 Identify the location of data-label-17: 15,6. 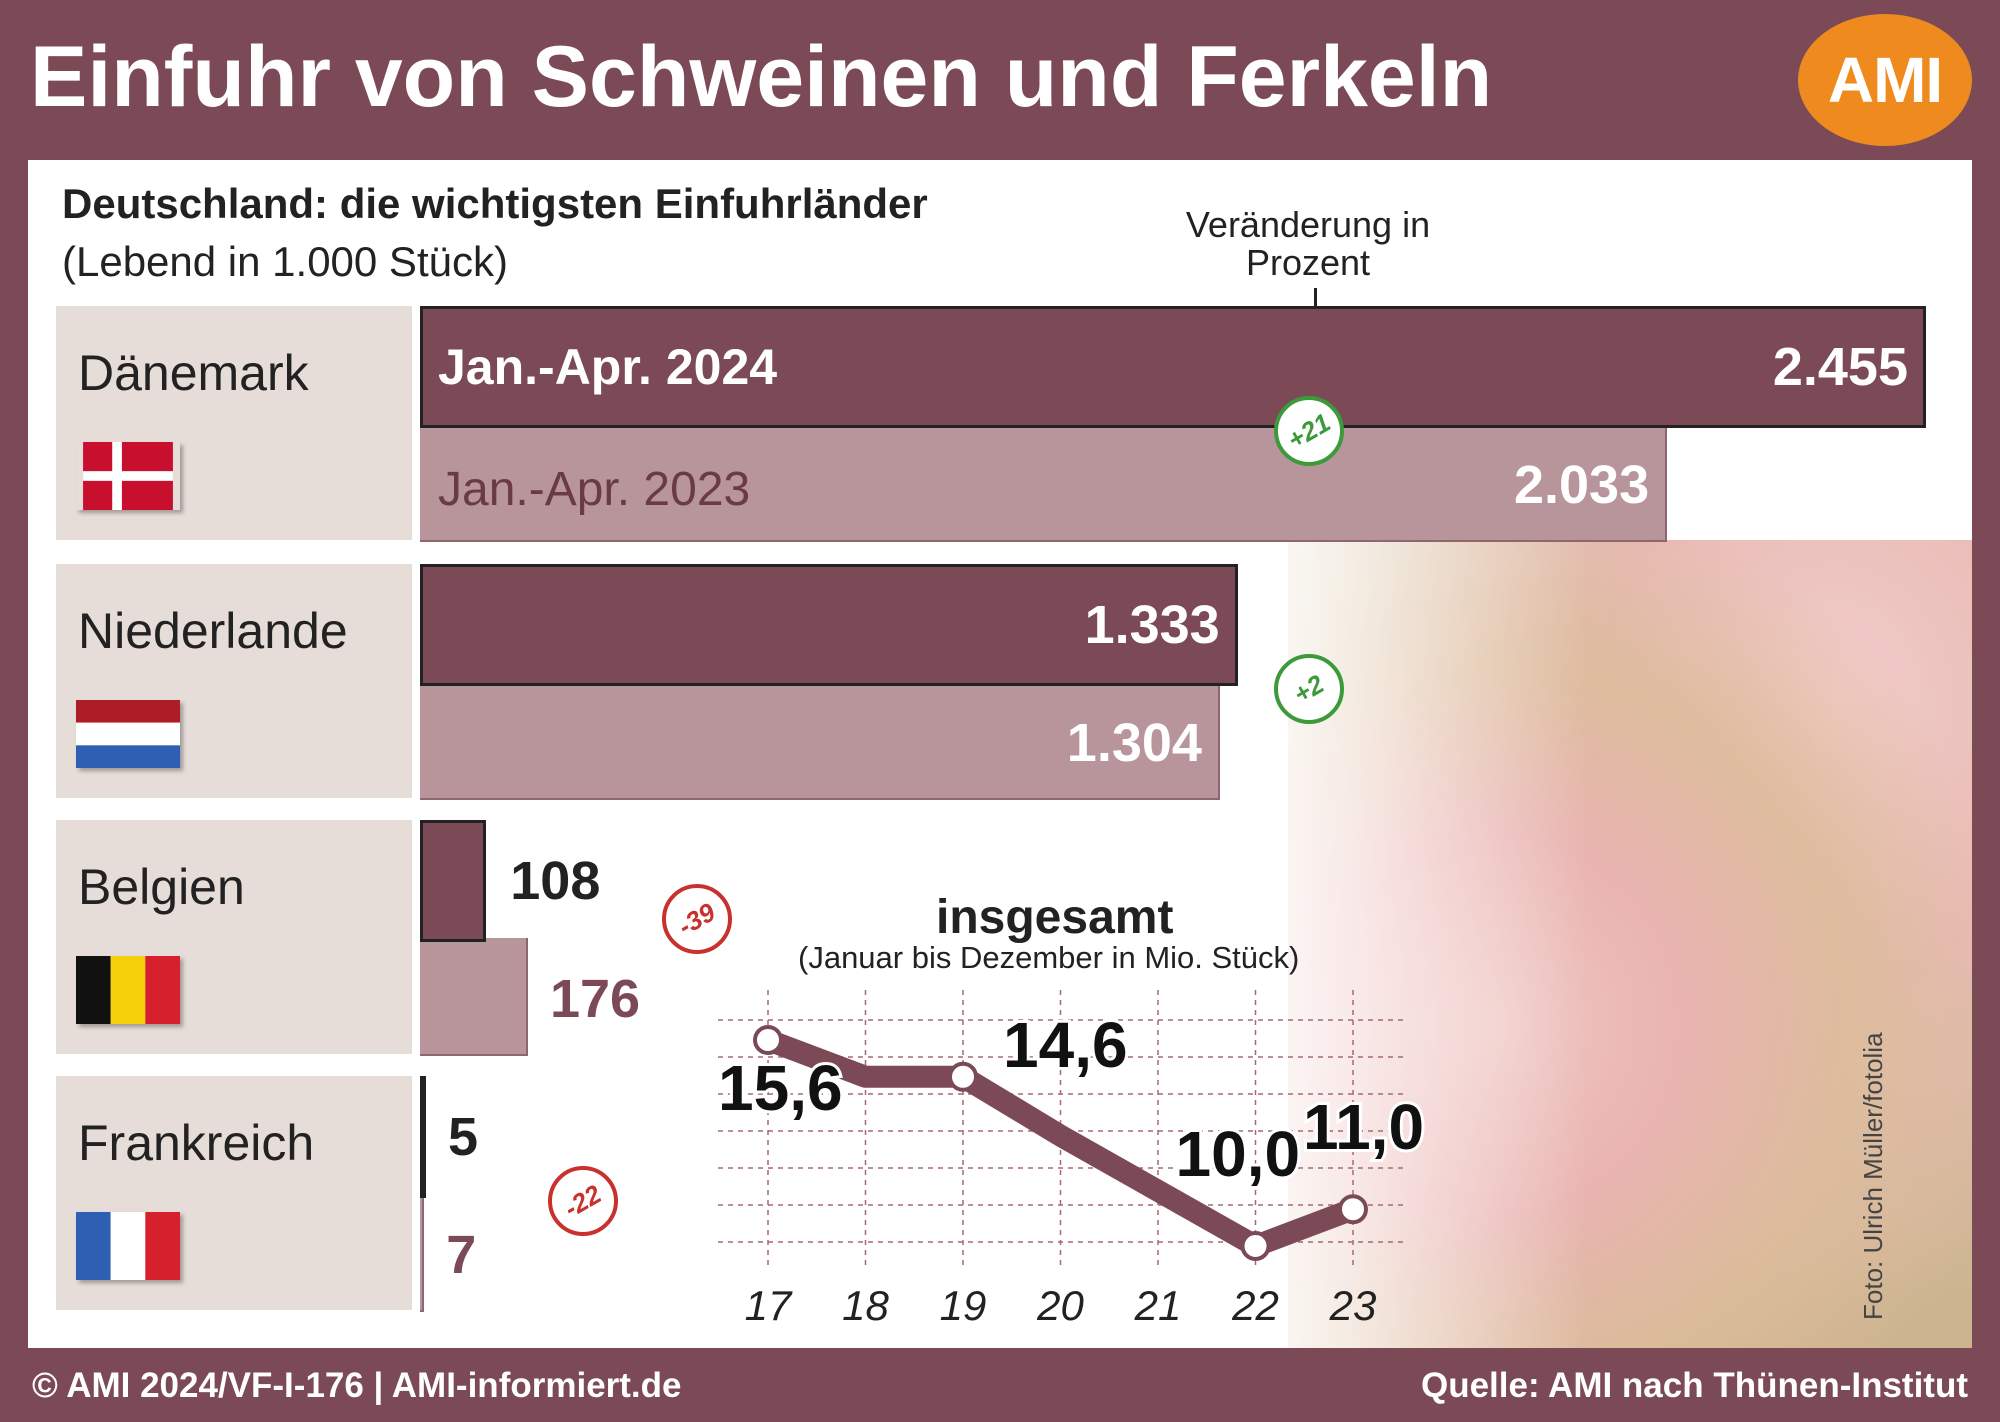
(780, 1088).